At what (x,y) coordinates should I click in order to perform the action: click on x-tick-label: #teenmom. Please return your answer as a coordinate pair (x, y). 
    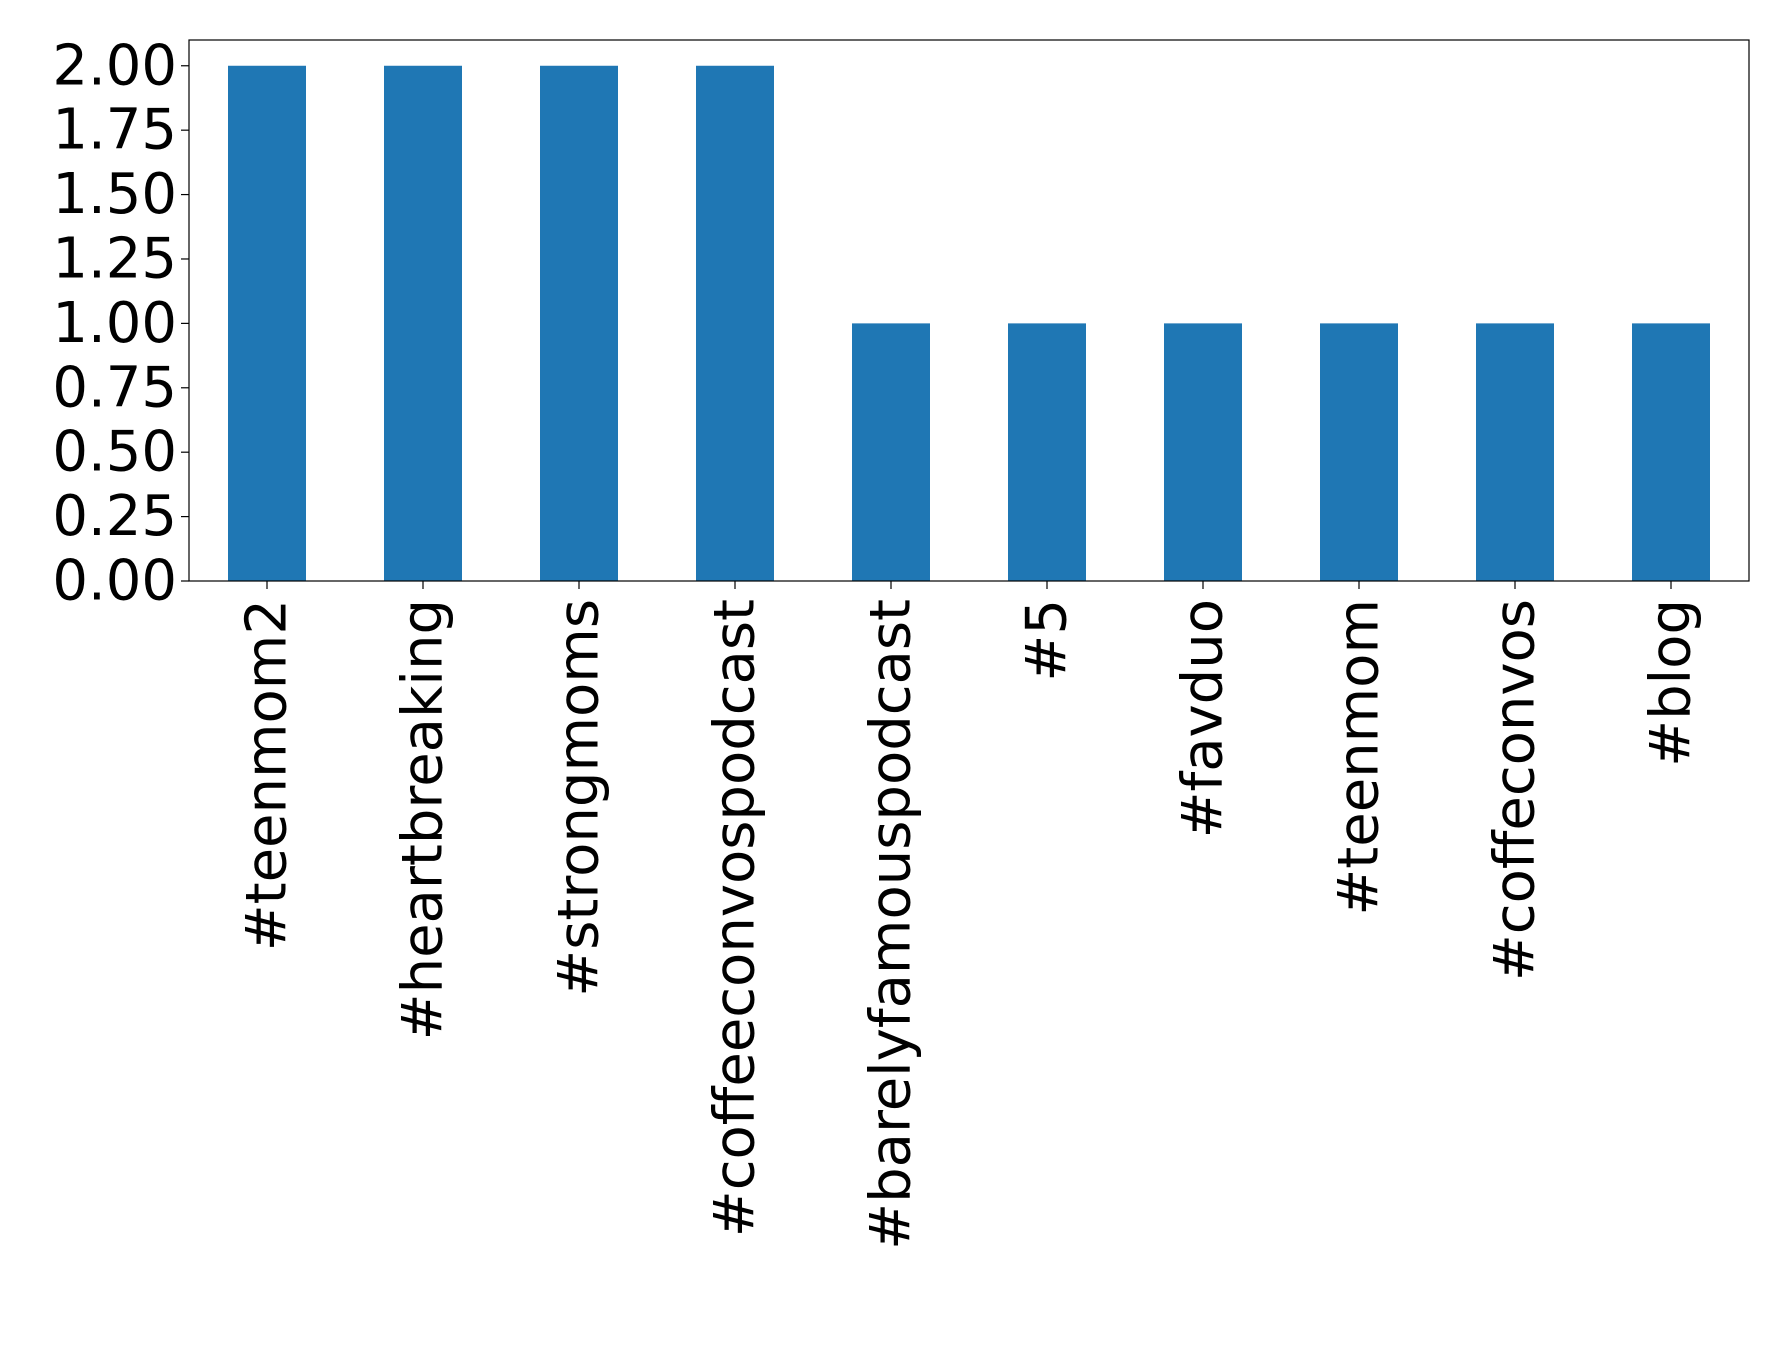
    Looking at the image, I should click on (1359, 757).